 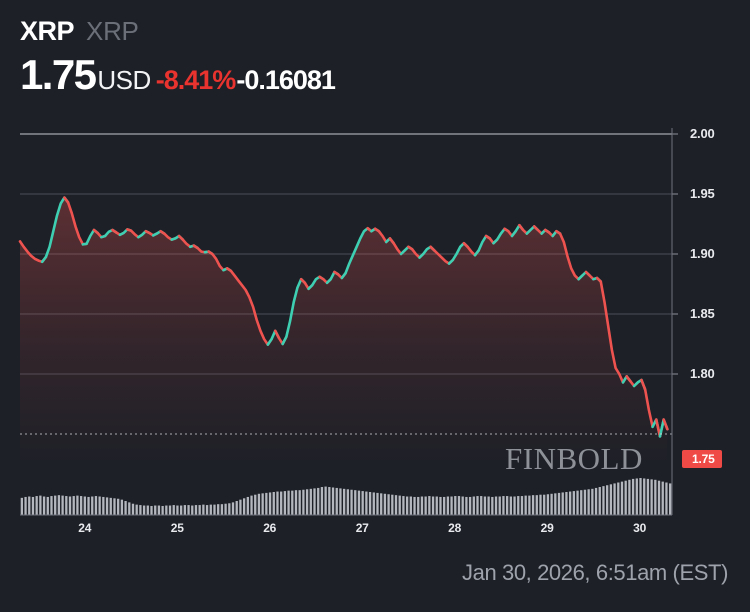 What do you see at coordinates (362, 528) in the screenshot?
I see `x-axis-tick: 27` at bounding box center [362, 528].